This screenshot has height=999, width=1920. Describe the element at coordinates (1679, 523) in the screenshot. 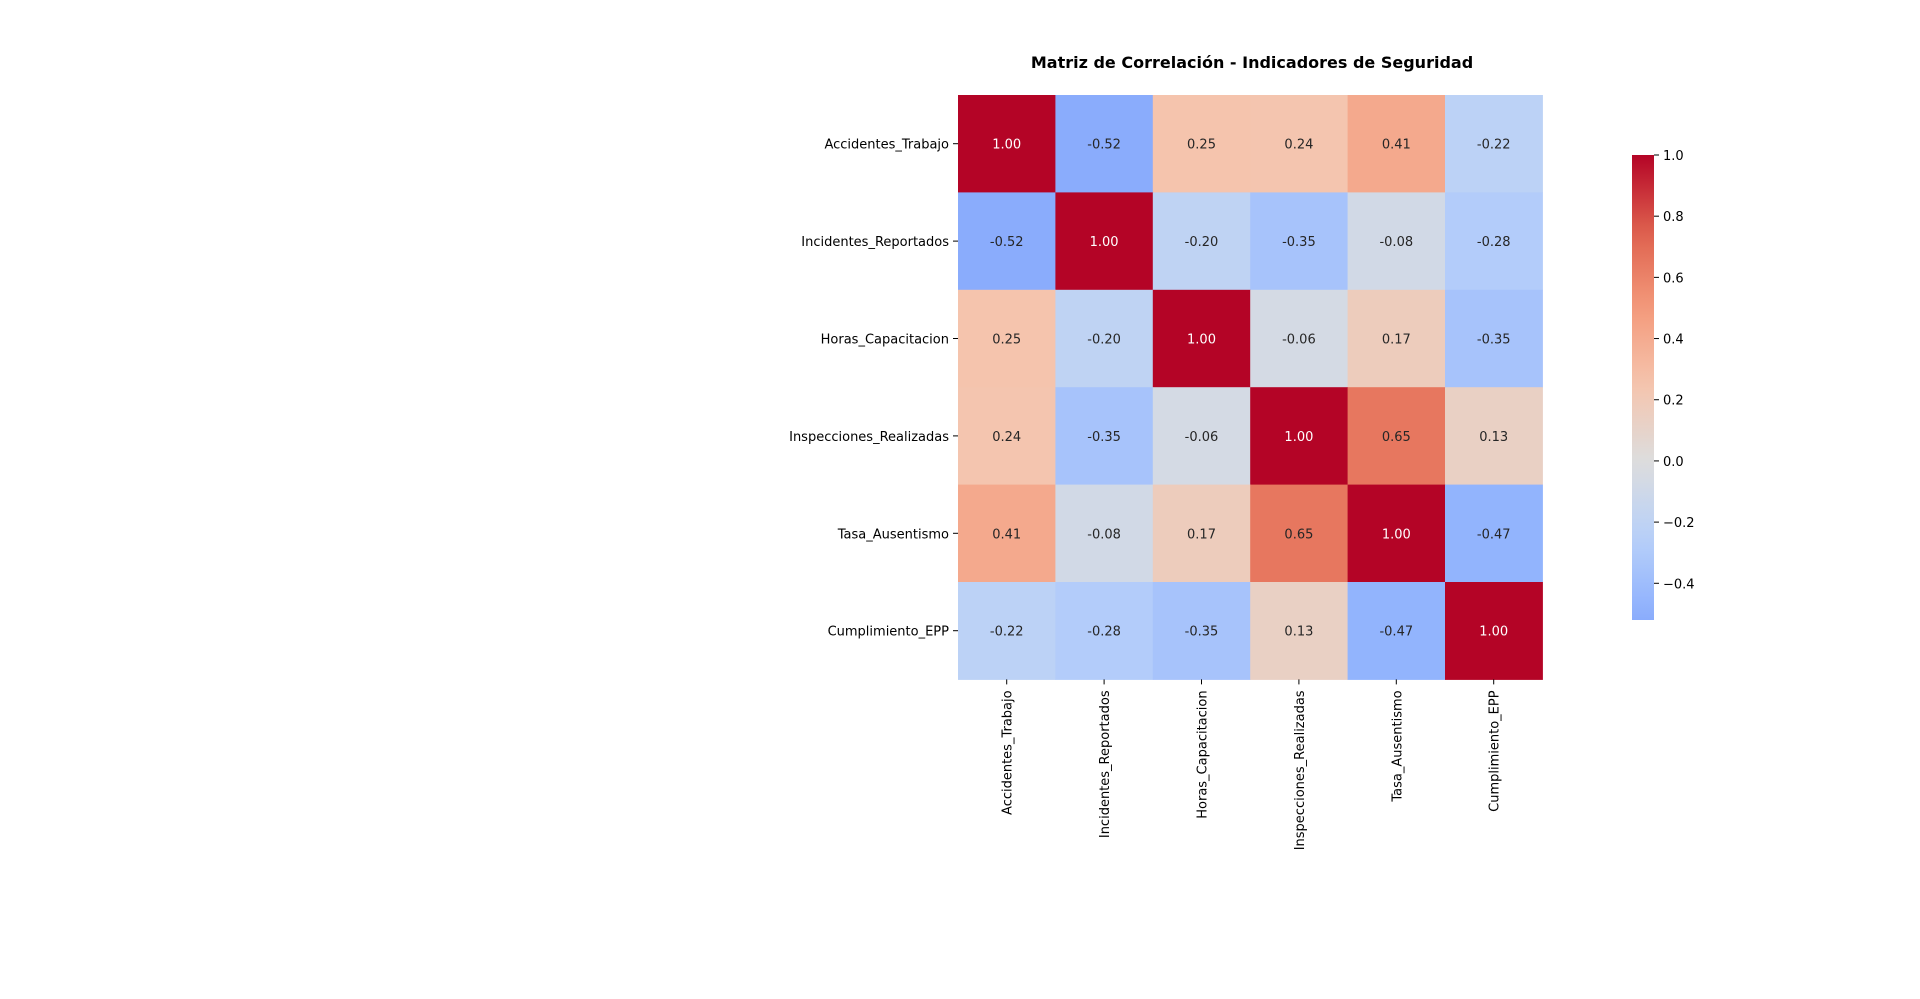

I see `colorbar-tick-label: −0.2` at that location.